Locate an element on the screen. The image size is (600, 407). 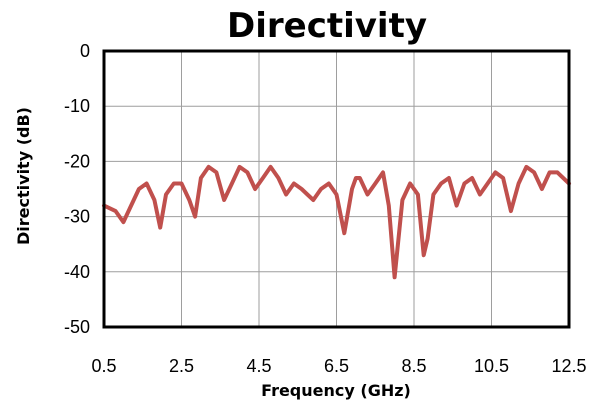
y-tick-label: -10 is located at coordinates (77, 106).